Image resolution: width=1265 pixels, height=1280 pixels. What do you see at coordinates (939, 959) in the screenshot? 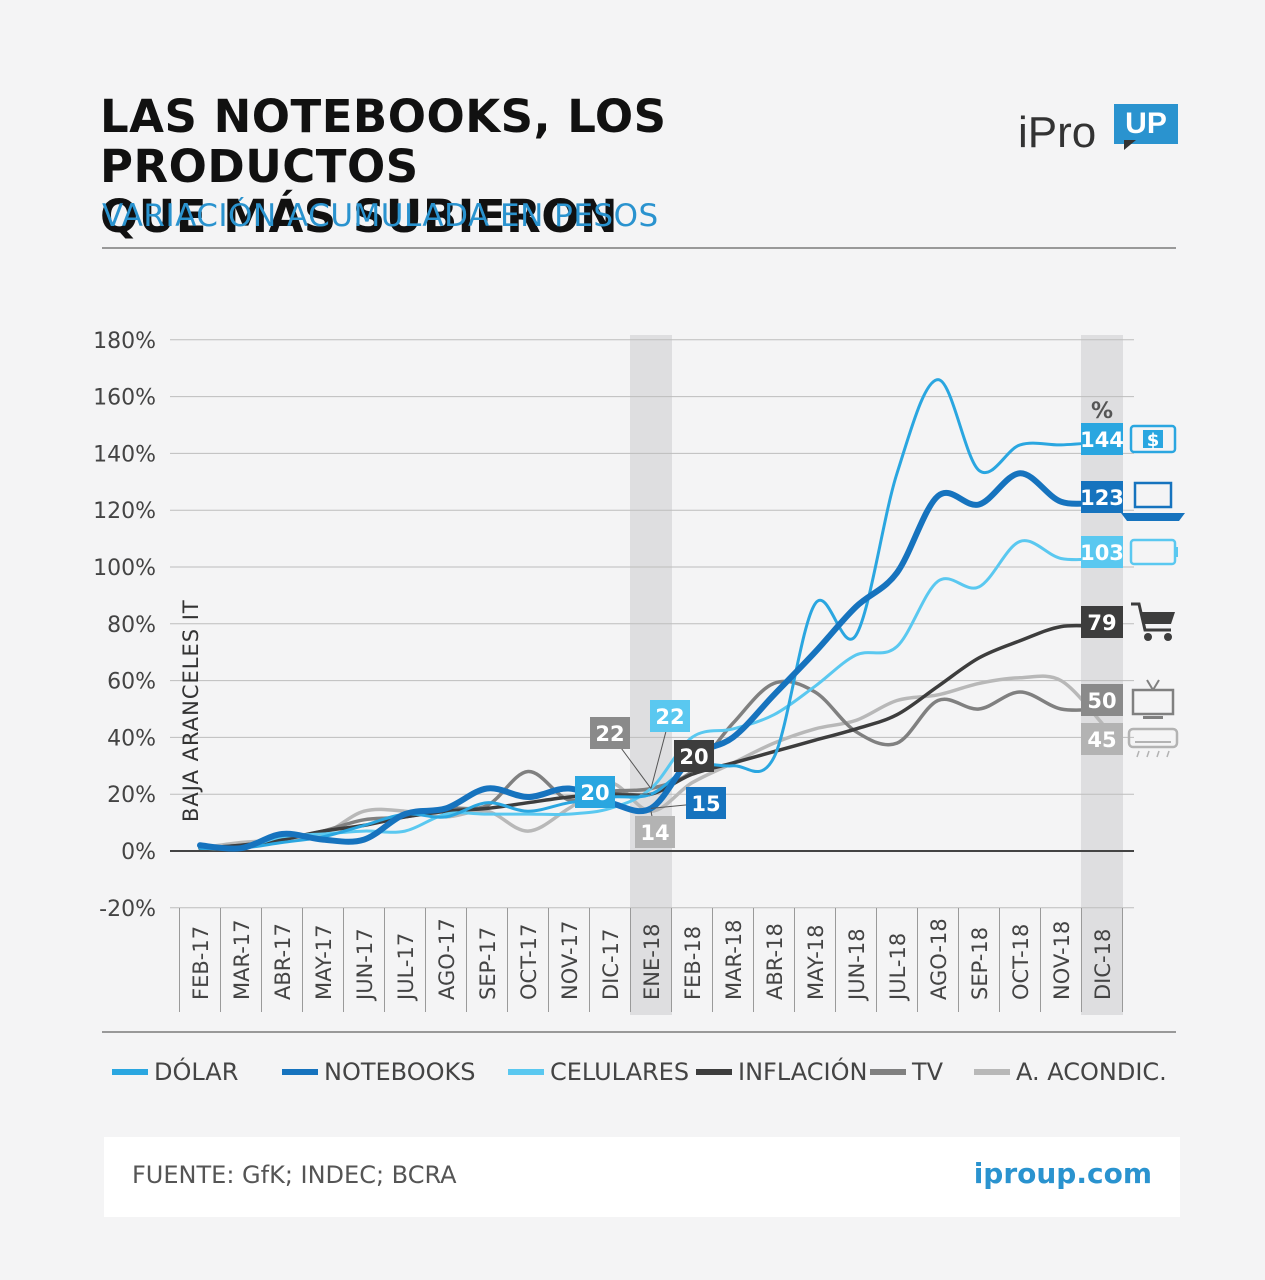
I see `x-tick-label: AGO-18` at bounding box center [939, 959].